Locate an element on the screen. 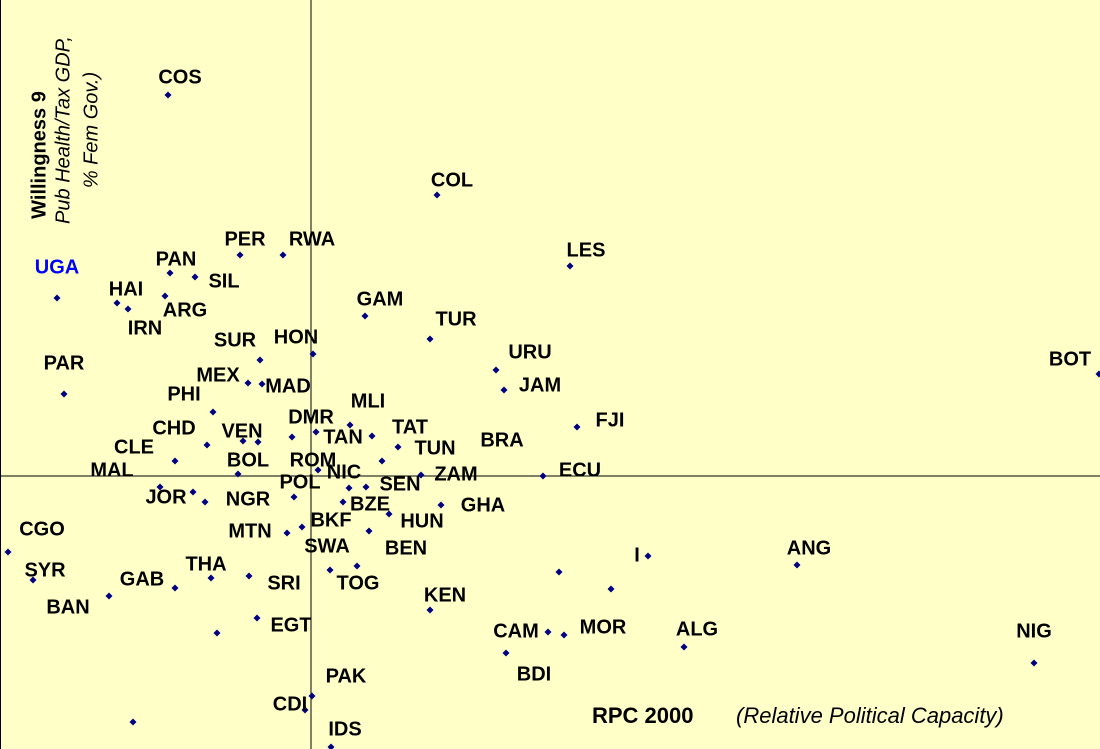  point-label: NGR is located at coordinates (248, 499).